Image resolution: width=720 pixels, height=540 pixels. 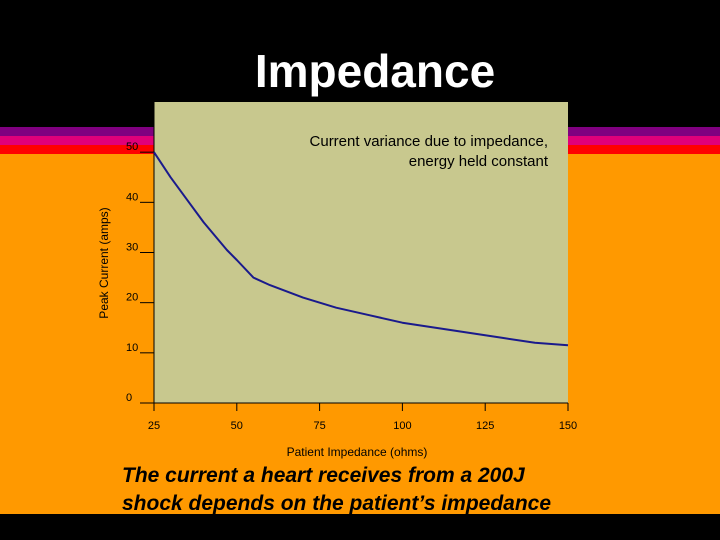 What do you see at coordinates (429, 141) in the screenshot?
I see `chart-annotation-line-1: Current variance due to impedance,` at bounding box center [429, 141].